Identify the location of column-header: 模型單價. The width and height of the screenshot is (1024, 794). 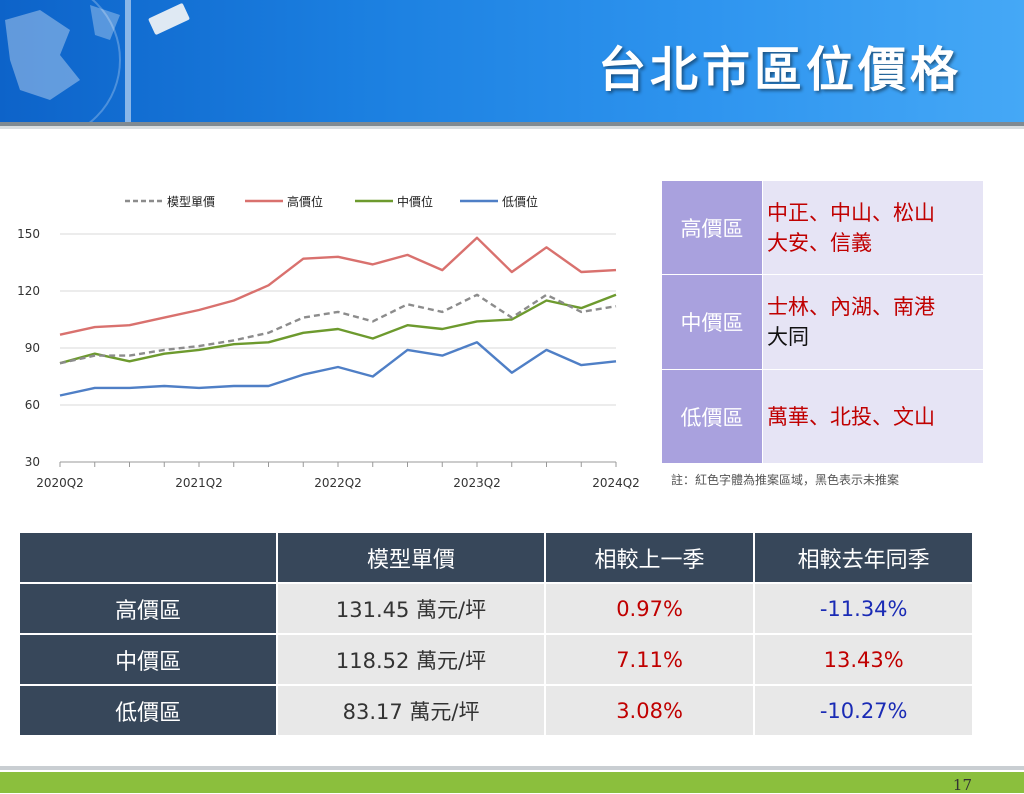
(411, 557).